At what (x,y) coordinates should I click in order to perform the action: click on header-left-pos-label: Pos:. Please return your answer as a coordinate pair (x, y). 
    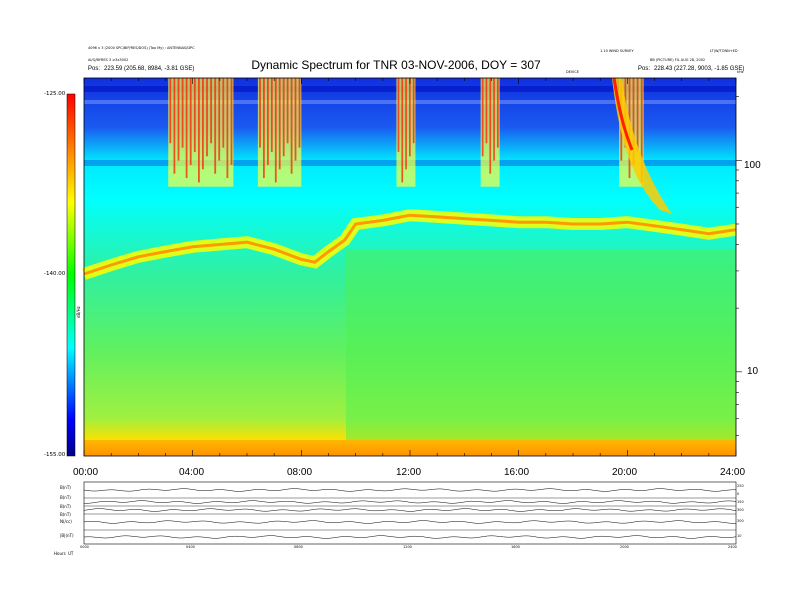
    Looking at the image, I should click on (94, 69).